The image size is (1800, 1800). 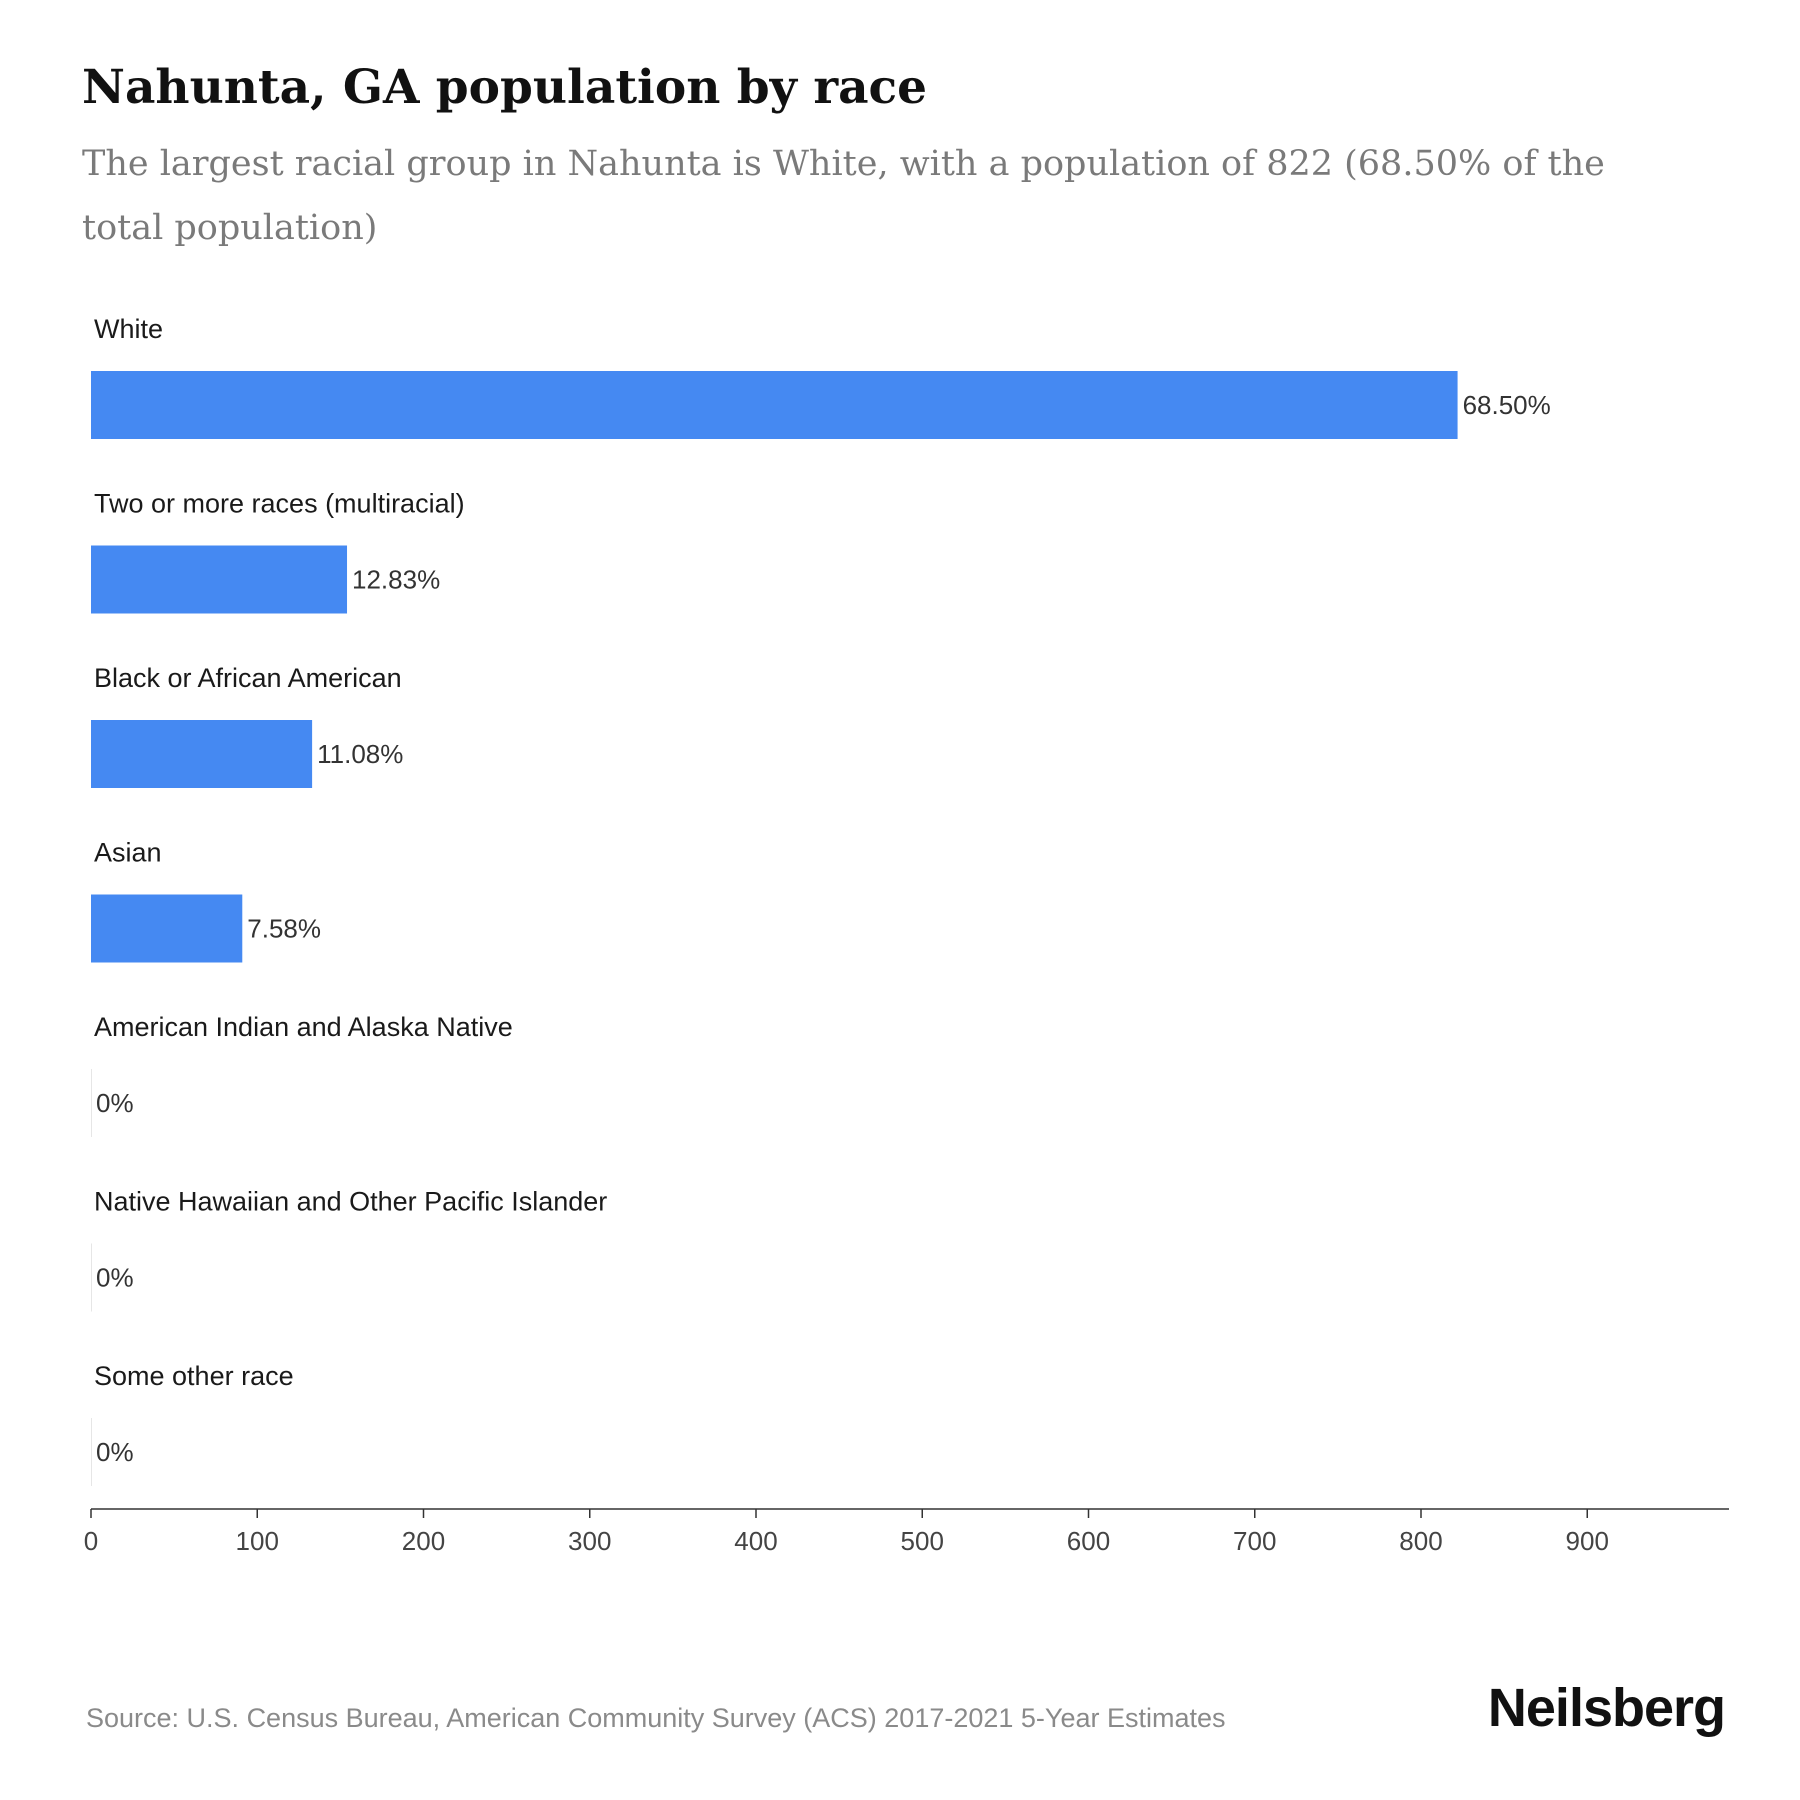 I want to click on value-label: 7.58%, so click(x=284, y=929).